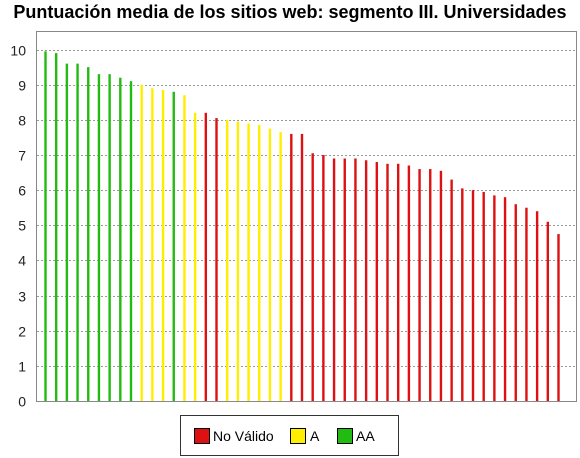  What do you see at coordinates (22, 297) in the screenshot?
I see `y-tick-label: 3` at bounding box center [22, 297].